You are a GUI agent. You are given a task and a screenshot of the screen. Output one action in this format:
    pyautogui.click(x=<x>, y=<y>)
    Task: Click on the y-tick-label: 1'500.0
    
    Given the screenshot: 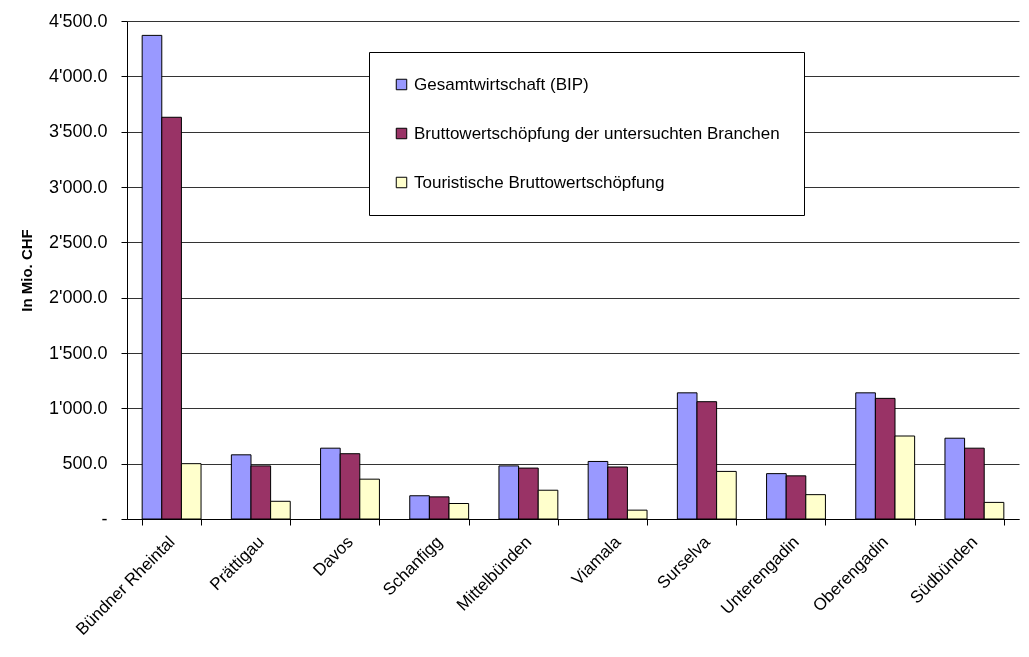 What is the action you would take?
    pyautogui.click(x=78, y=352)
    